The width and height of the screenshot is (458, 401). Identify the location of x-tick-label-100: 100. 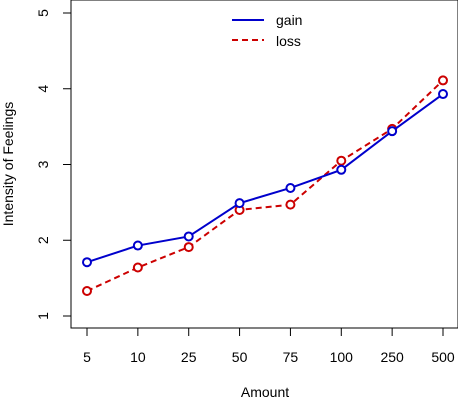
(342, 357).